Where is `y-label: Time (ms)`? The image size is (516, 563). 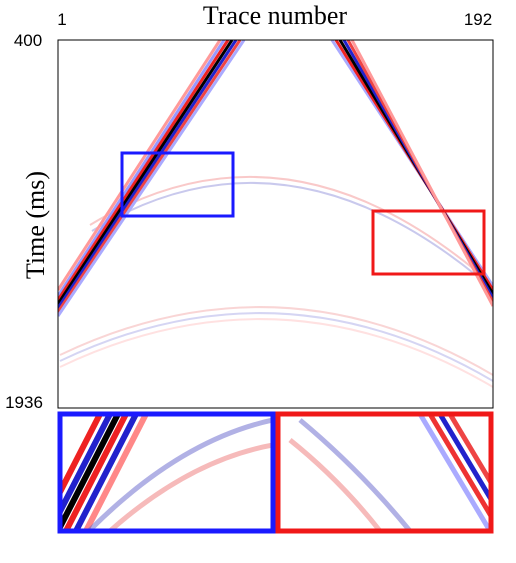 y-label: Time (ms) is located at coordinates (35, 225).